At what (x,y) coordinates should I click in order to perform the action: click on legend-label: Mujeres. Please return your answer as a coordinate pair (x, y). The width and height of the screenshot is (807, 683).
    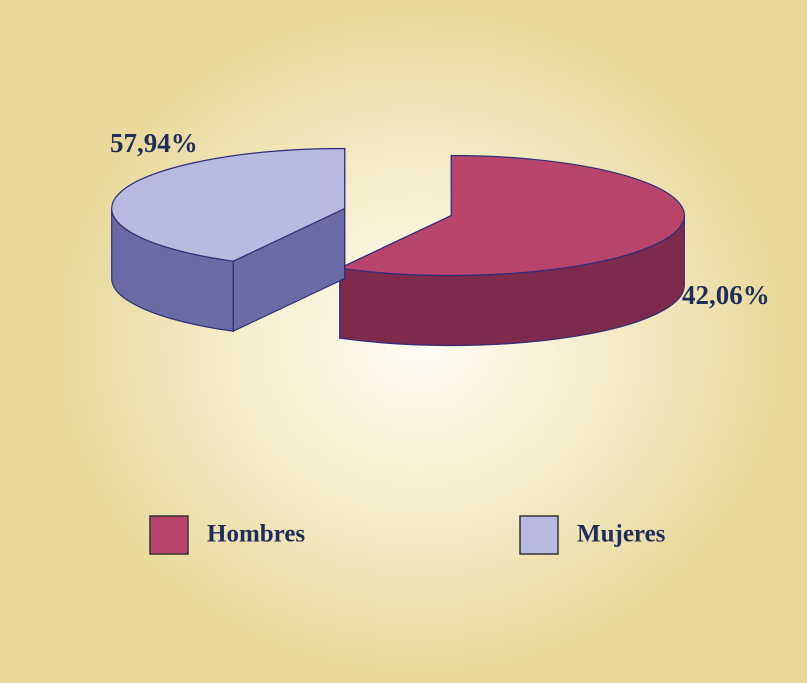
    Looking at the image, I should click on (621, 534).